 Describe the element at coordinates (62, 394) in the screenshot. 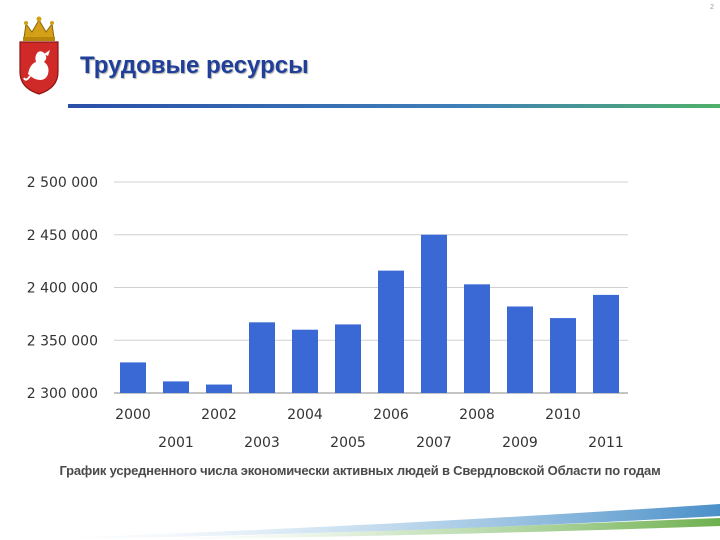

I see `y-tick-label: 2 300 000` at that location.